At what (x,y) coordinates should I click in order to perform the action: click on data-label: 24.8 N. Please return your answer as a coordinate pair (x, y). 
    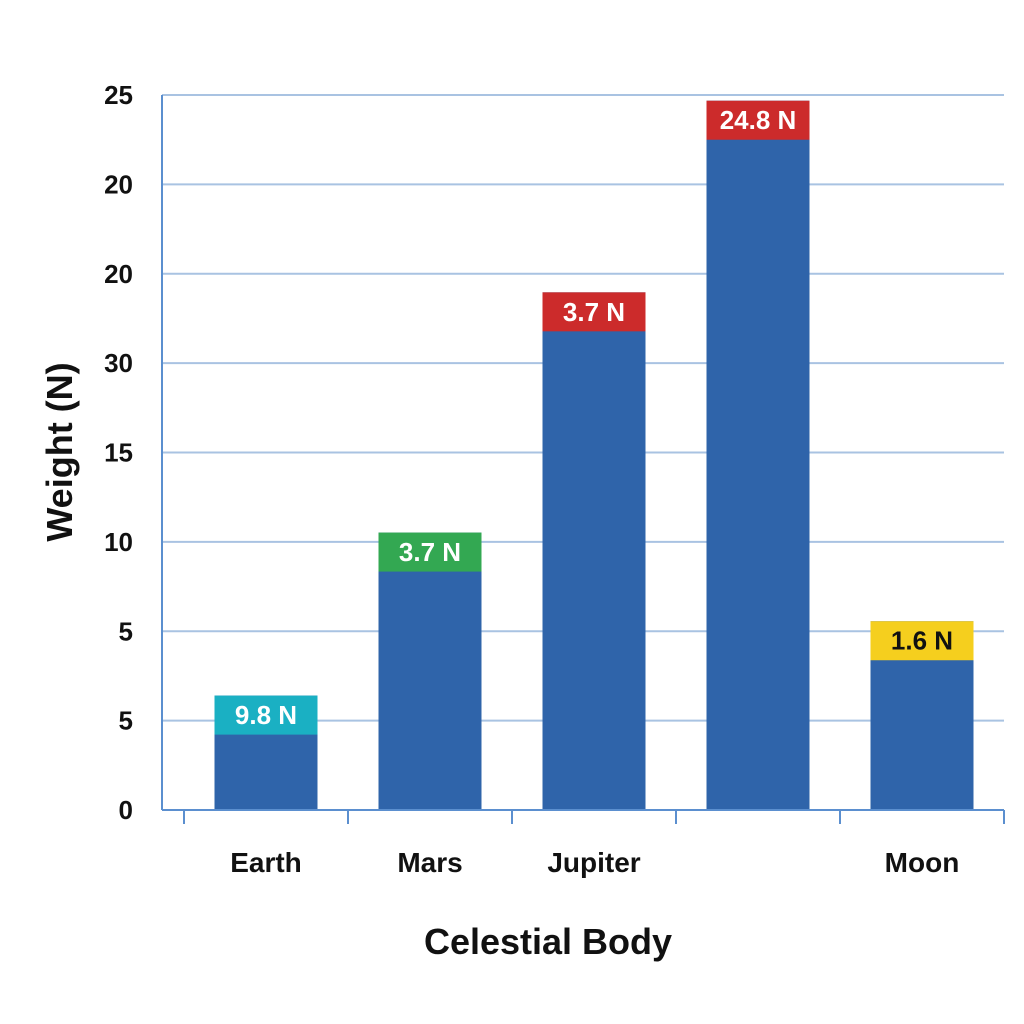
    Looking at the image, I should click on (758, 120).